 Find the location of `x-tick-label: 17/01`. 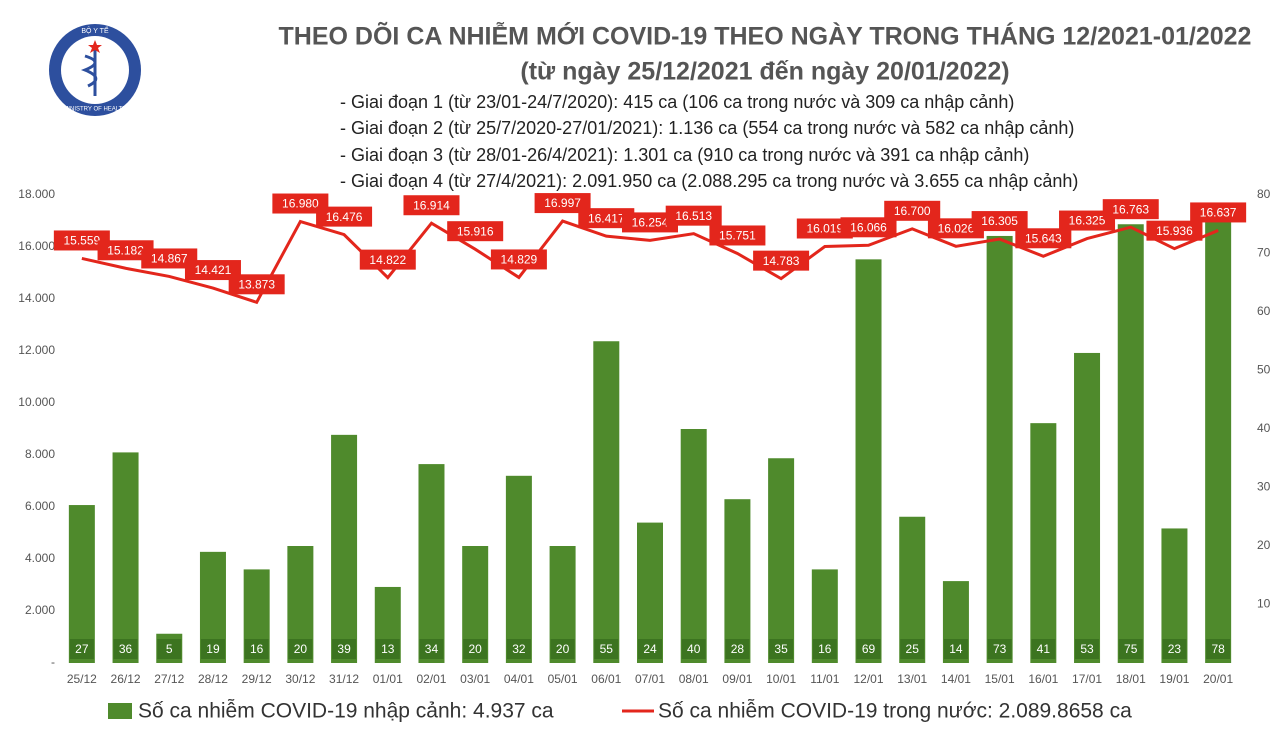

x-tick-label: 17/01 is located at coordinates (1087, 679).